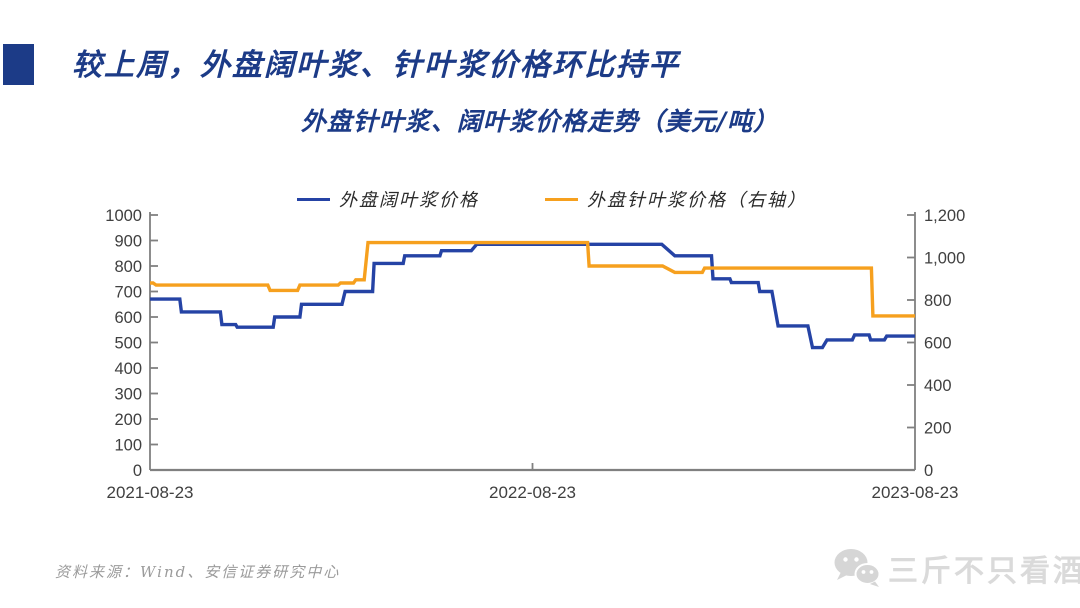  I want to click on legend-swatch-orange, so click(561, 199).